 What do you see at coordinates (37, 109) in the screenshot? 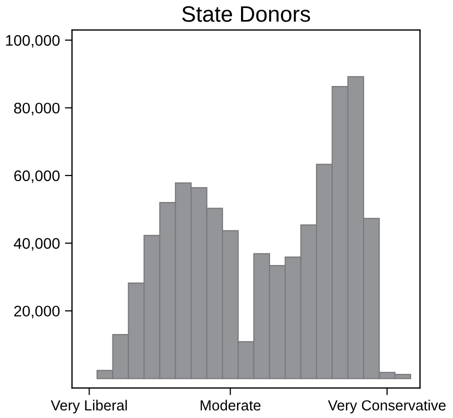
I see `y-tick-label: 80,000` at bounding box center [37, 109].